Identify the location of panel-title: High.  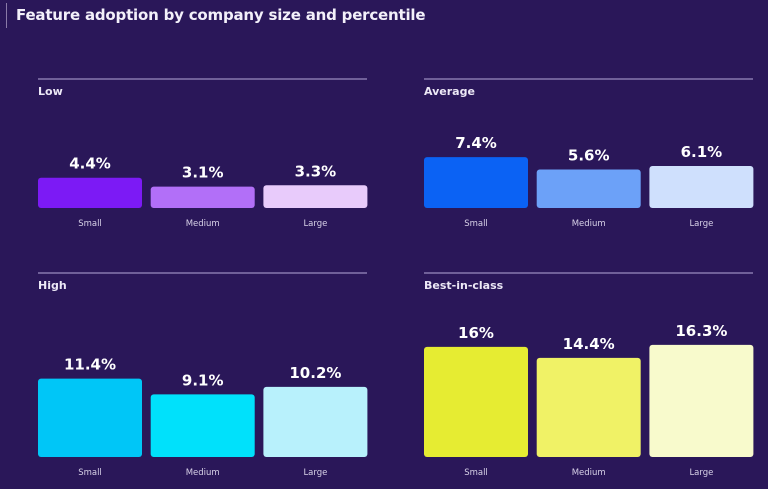
(52, 285).